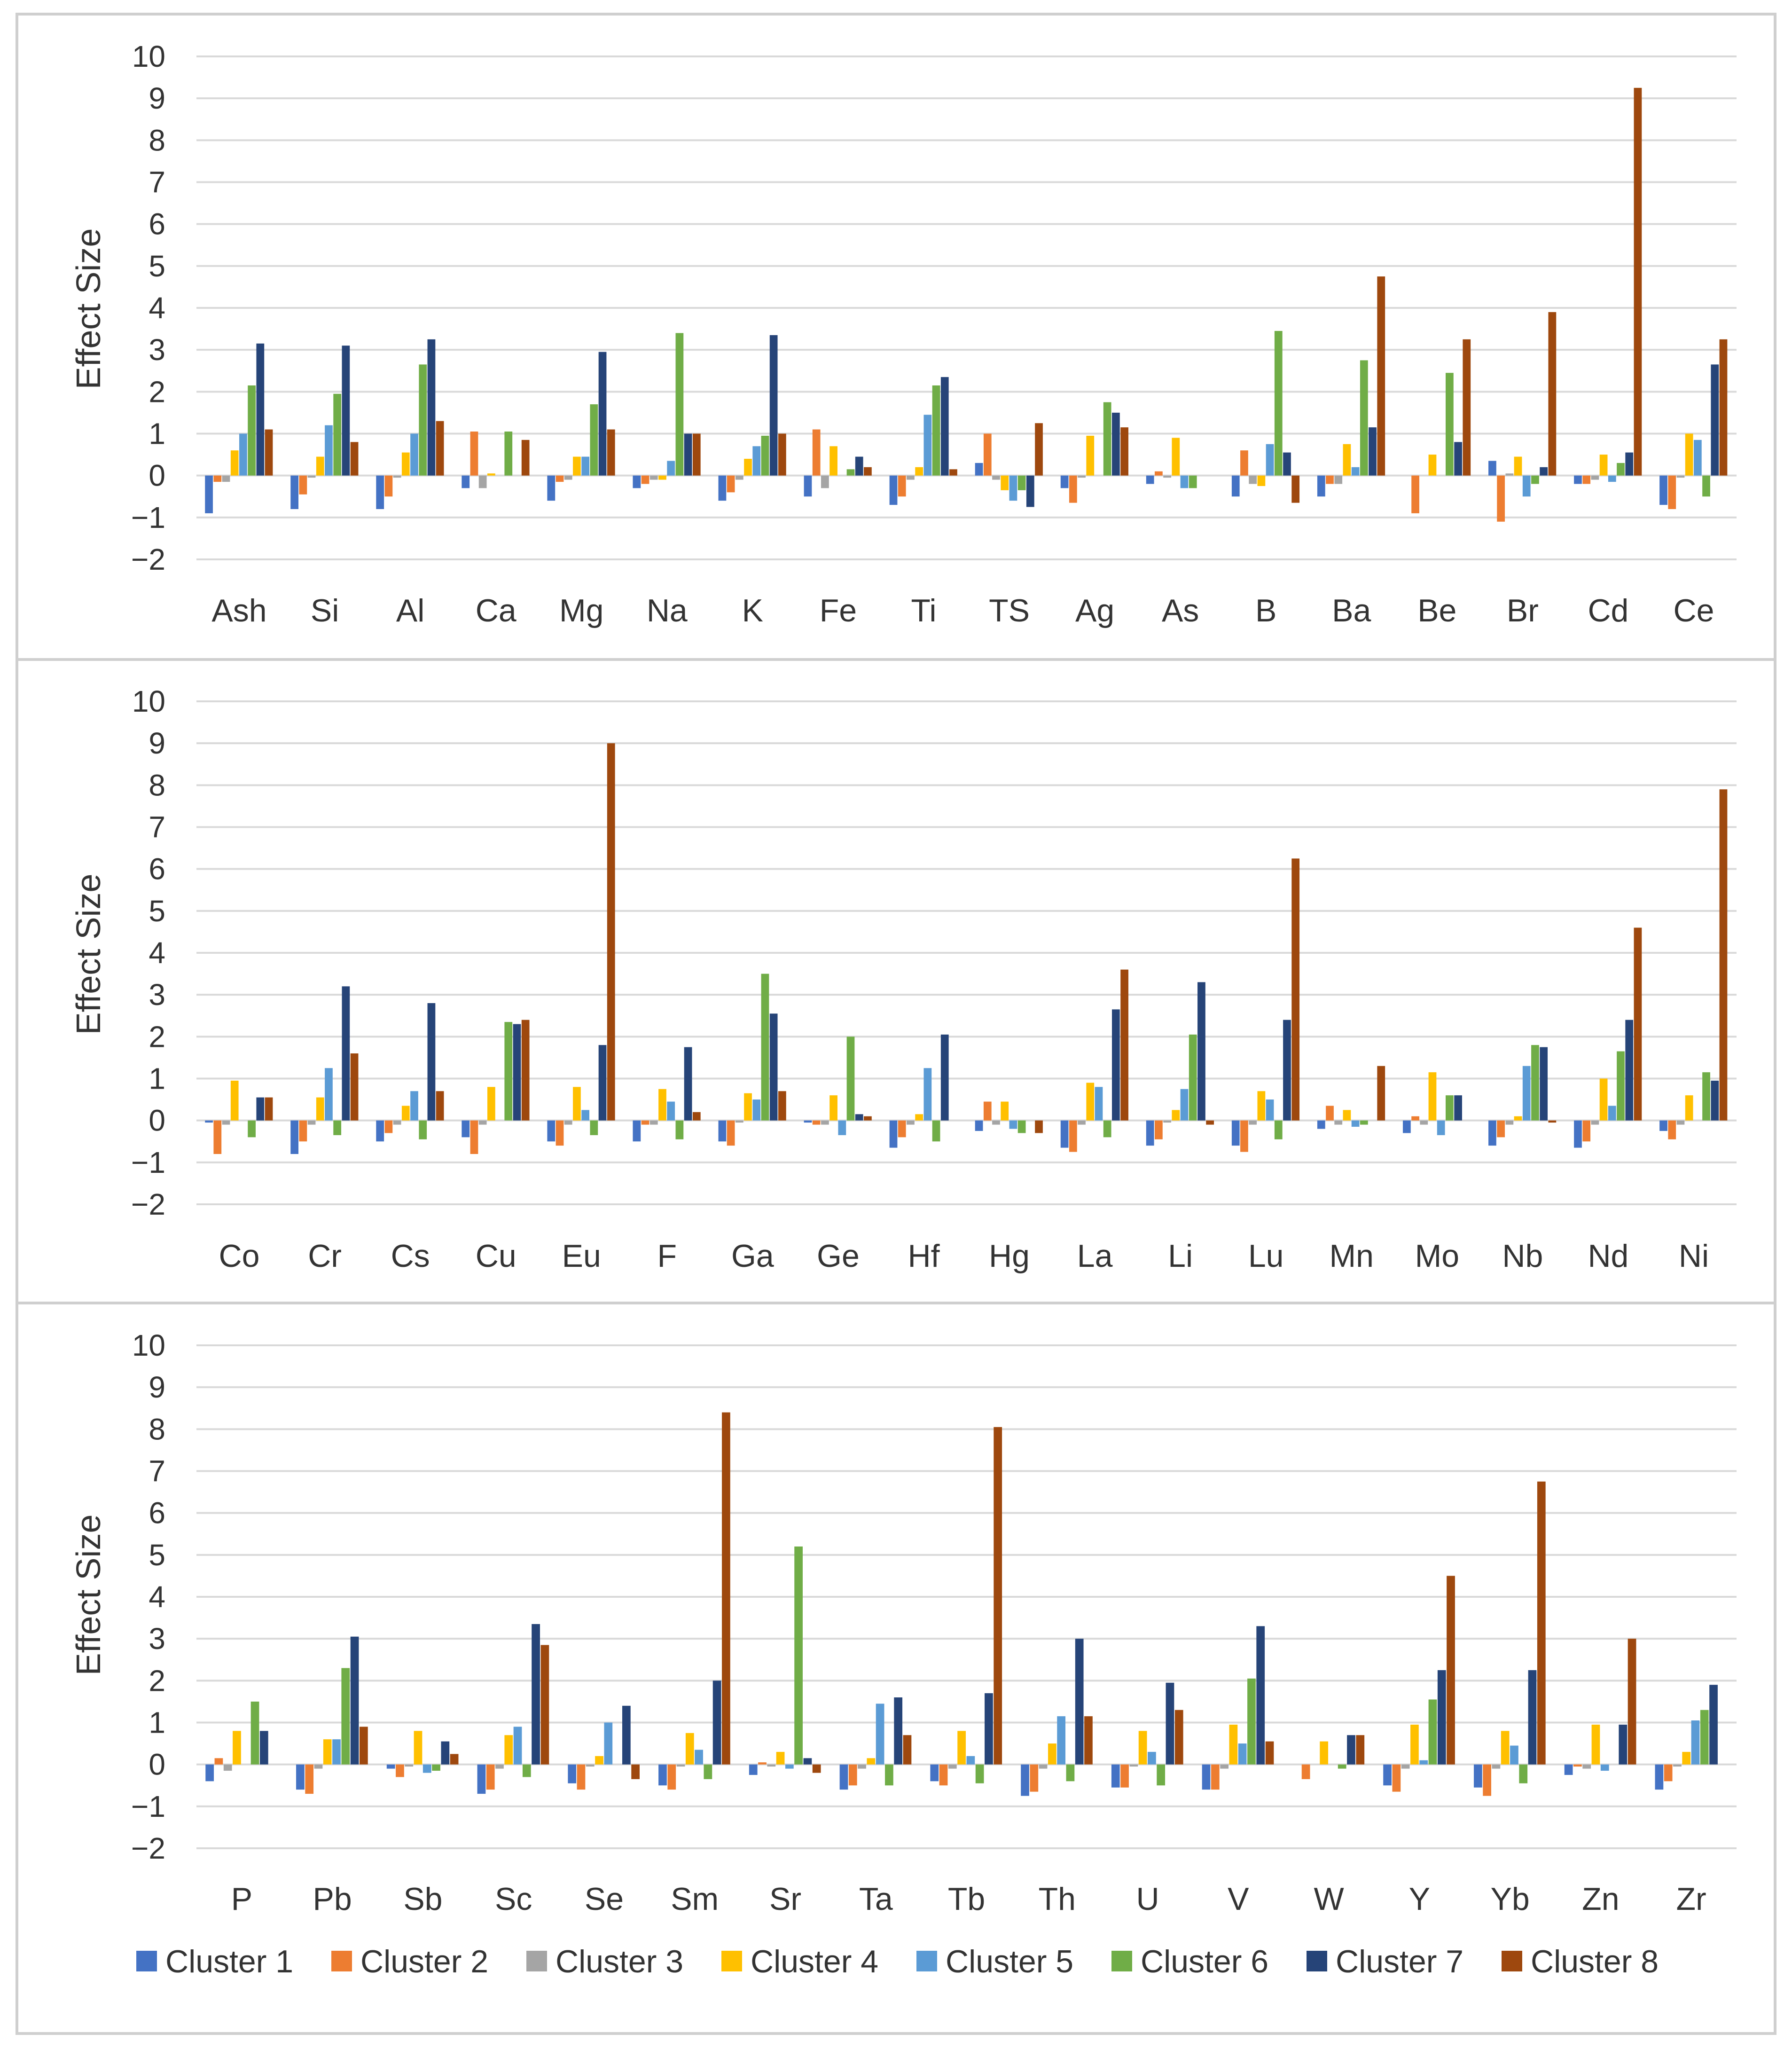  What do you see at coordinates (148, 1806) in the screenshot?
I see `y-tick-label: −1` at bounding box center [148, 1806].